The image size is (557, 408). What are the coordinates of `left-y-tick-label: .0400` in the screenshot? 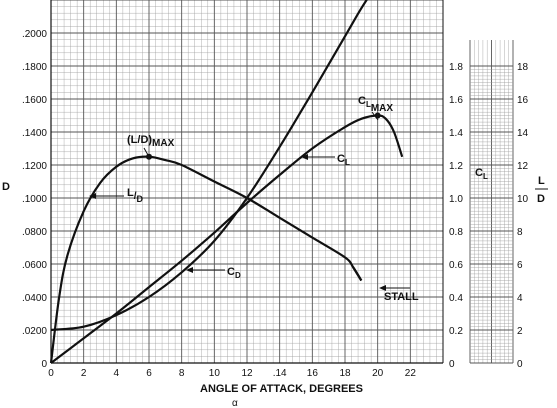 It's located at (34, 298).